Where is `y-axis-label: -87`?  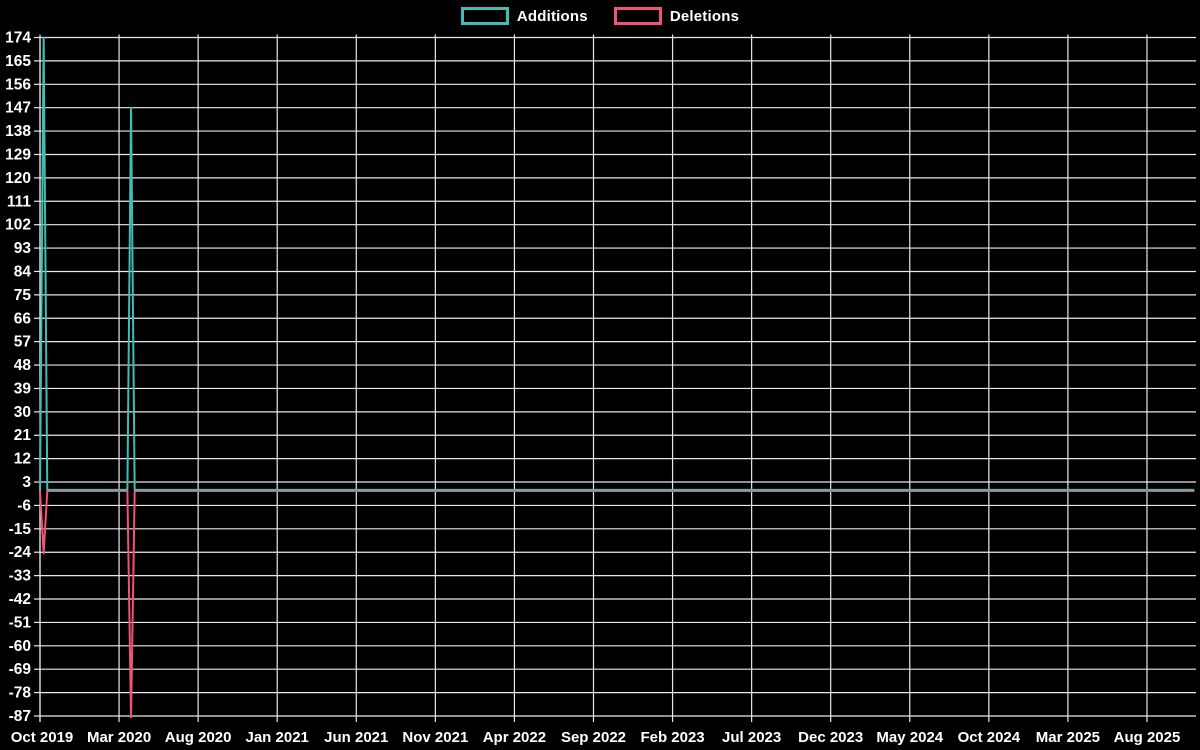 y-axis-label: -87 is located at coordinates (20, 716).